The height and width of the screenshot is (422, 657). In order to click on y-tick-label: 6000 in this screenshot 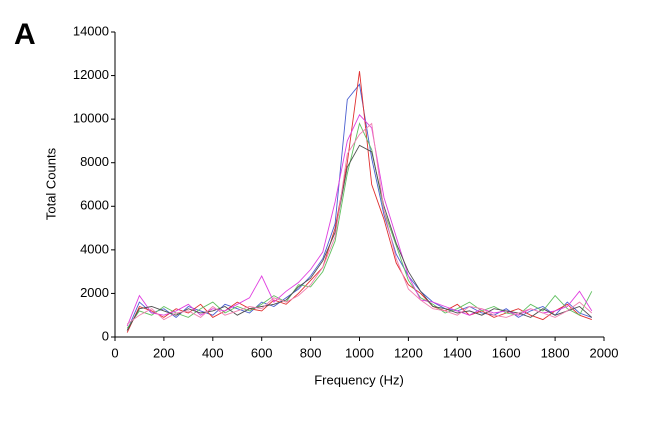, I will do `click(94, 205)`.